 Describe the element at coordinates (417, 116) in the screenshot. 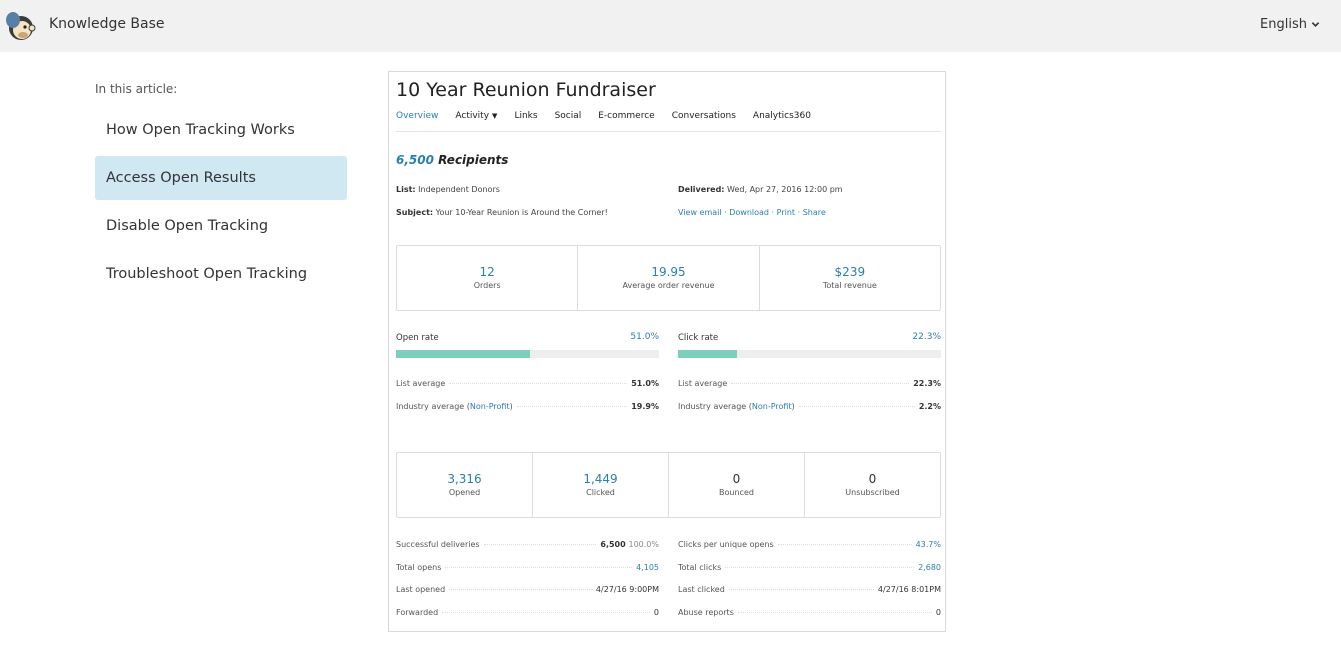

I see `tab-overview: Overview` at that location.